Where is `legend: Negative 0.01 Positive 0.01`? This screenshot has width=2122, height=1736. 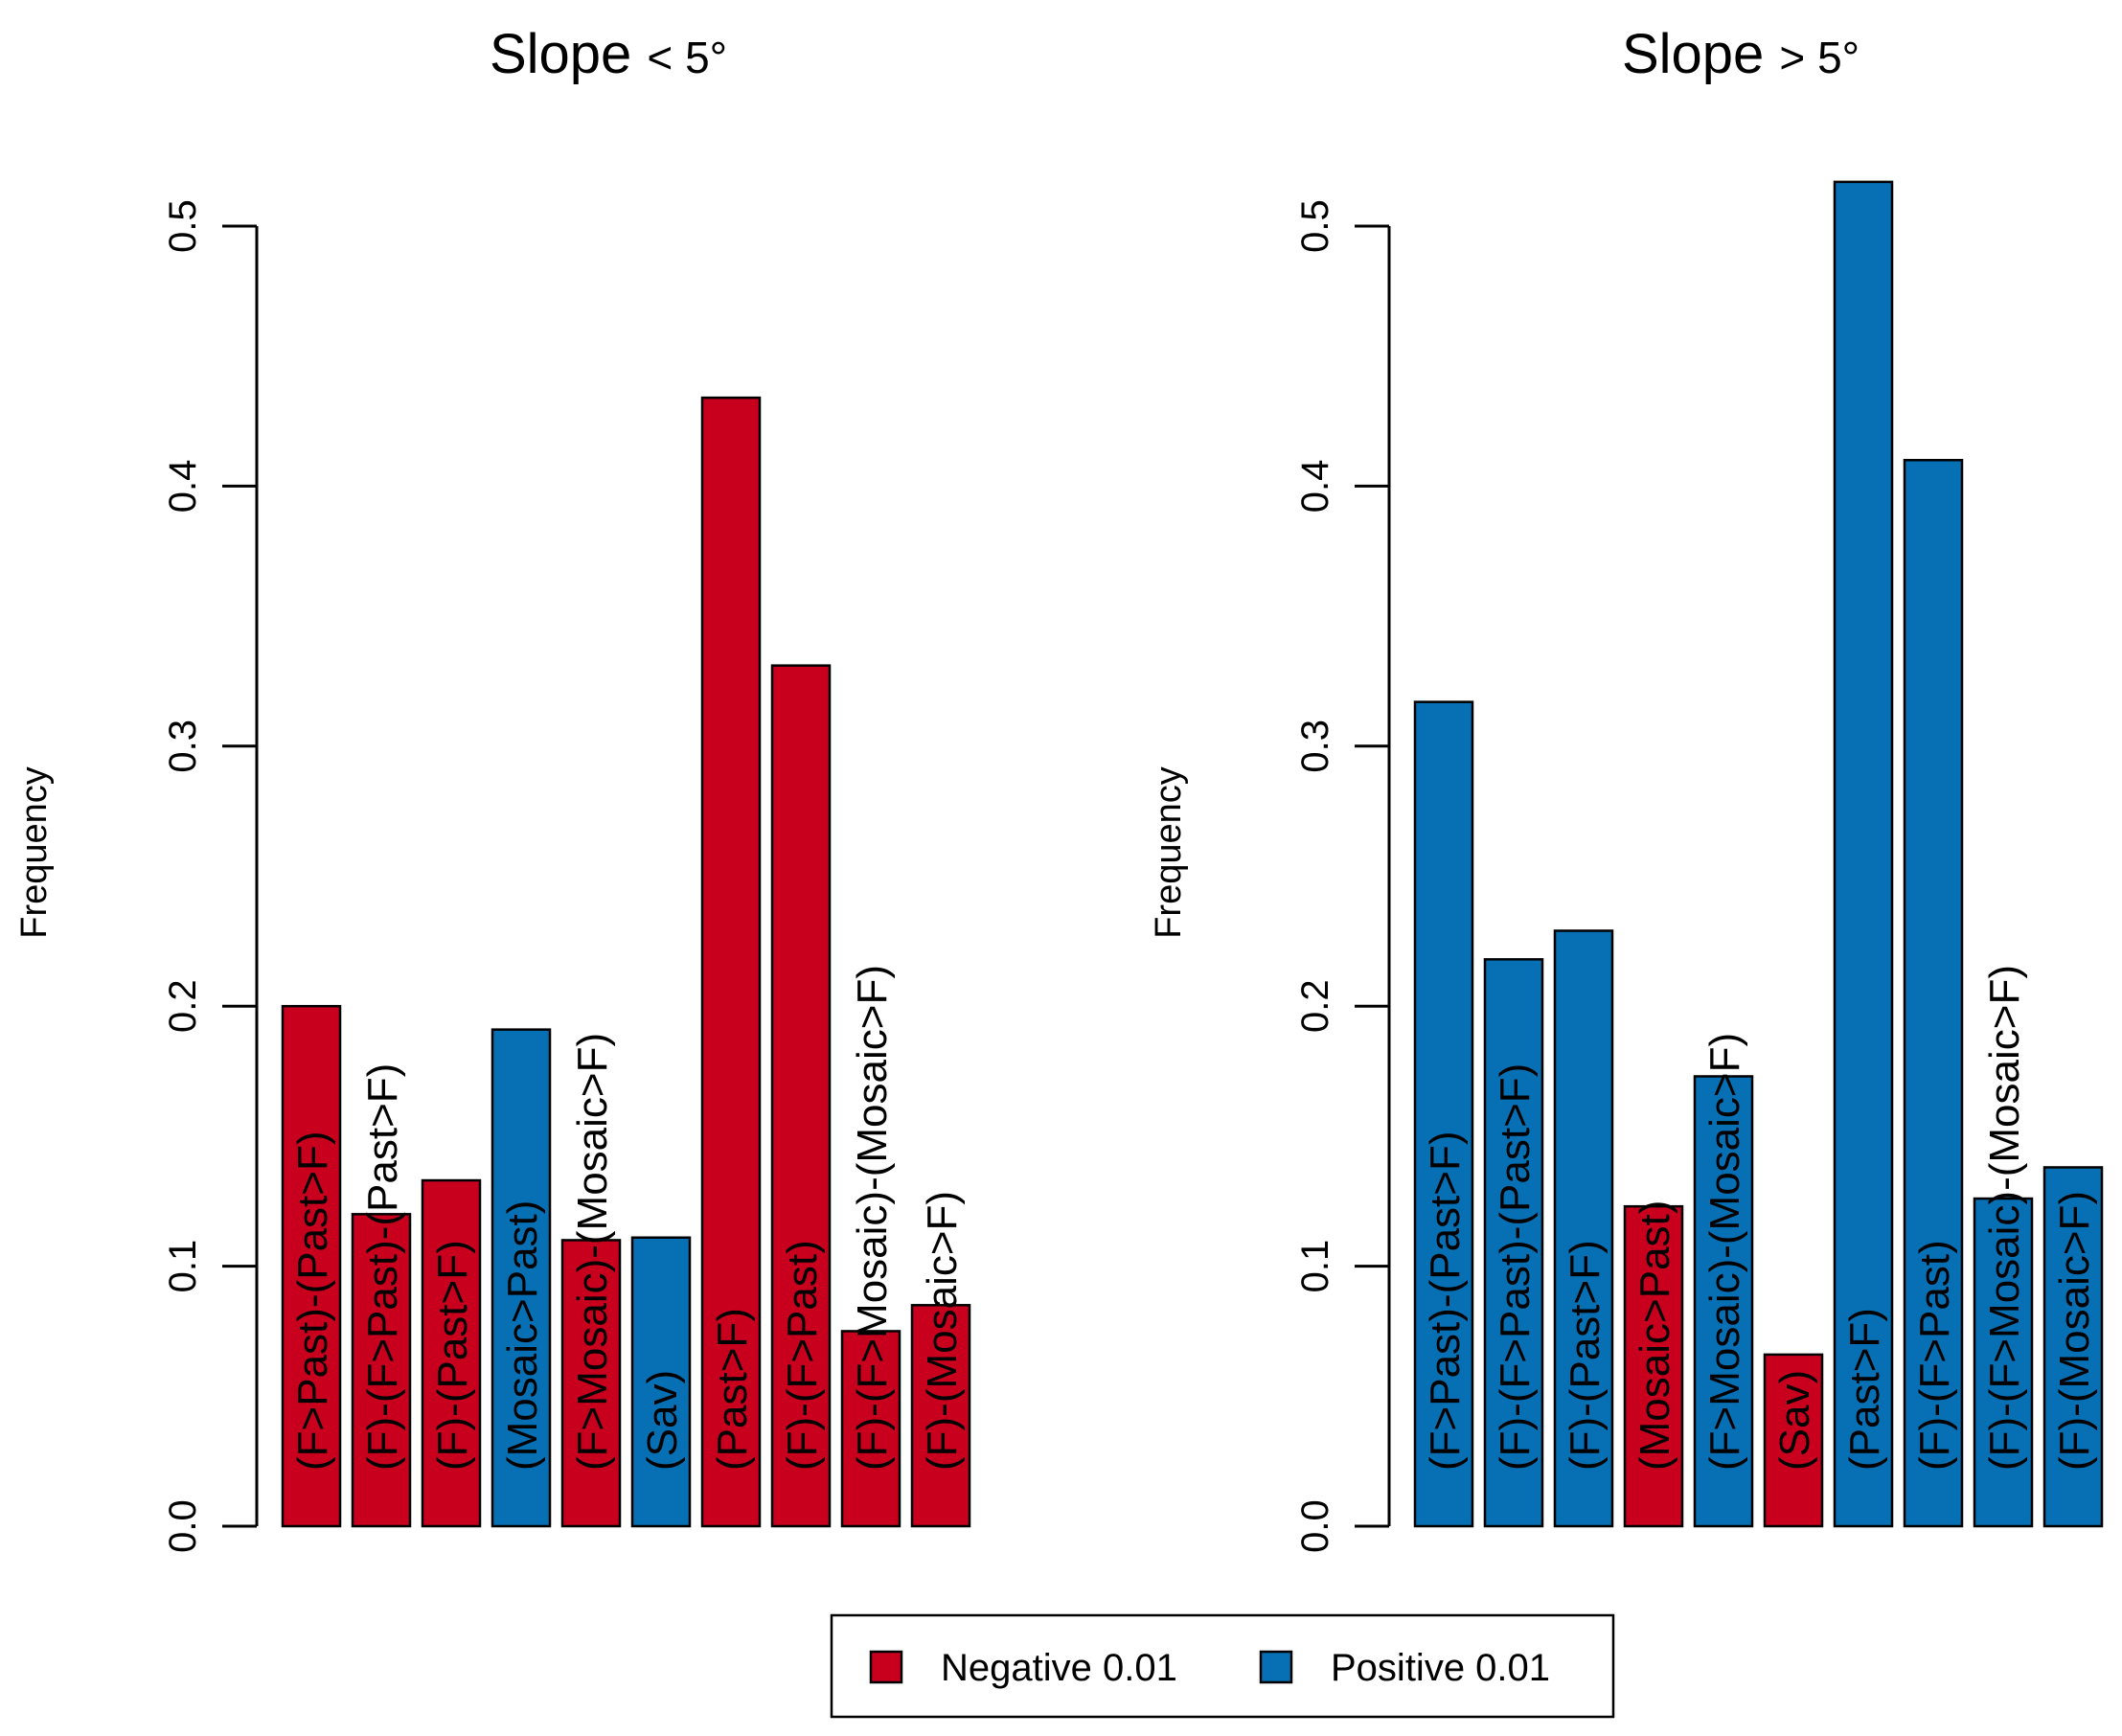
legend: Negative 0.01 Positive 0.01 is located at coordinates (1222, 1666).